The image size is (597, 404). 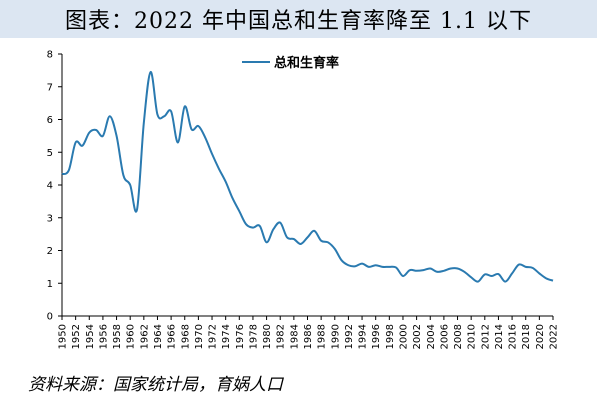 What do you see at coordinates (335, 336) in the screenshot?
I see `x-tick-label: 1990` at bounding box center [335, 336].